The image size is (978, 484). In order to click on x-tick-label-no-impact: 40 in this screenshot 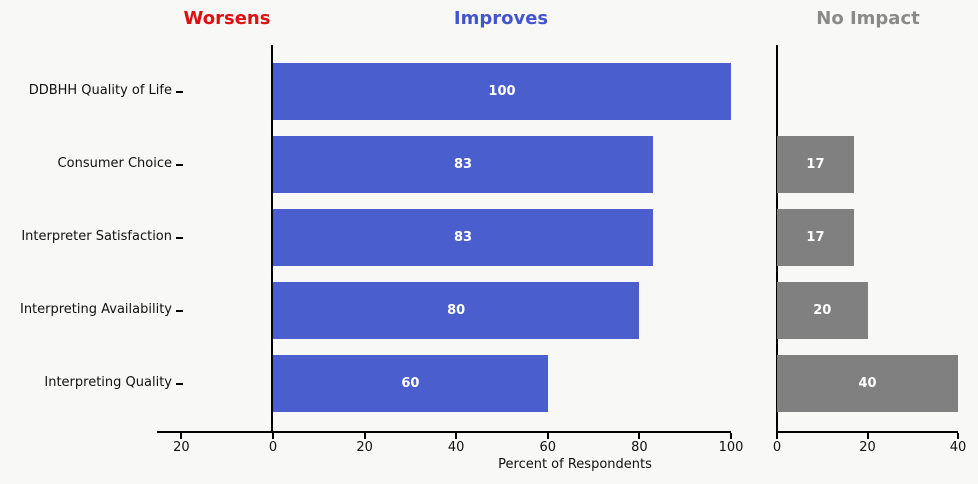, I will do `click(958, 447)`.